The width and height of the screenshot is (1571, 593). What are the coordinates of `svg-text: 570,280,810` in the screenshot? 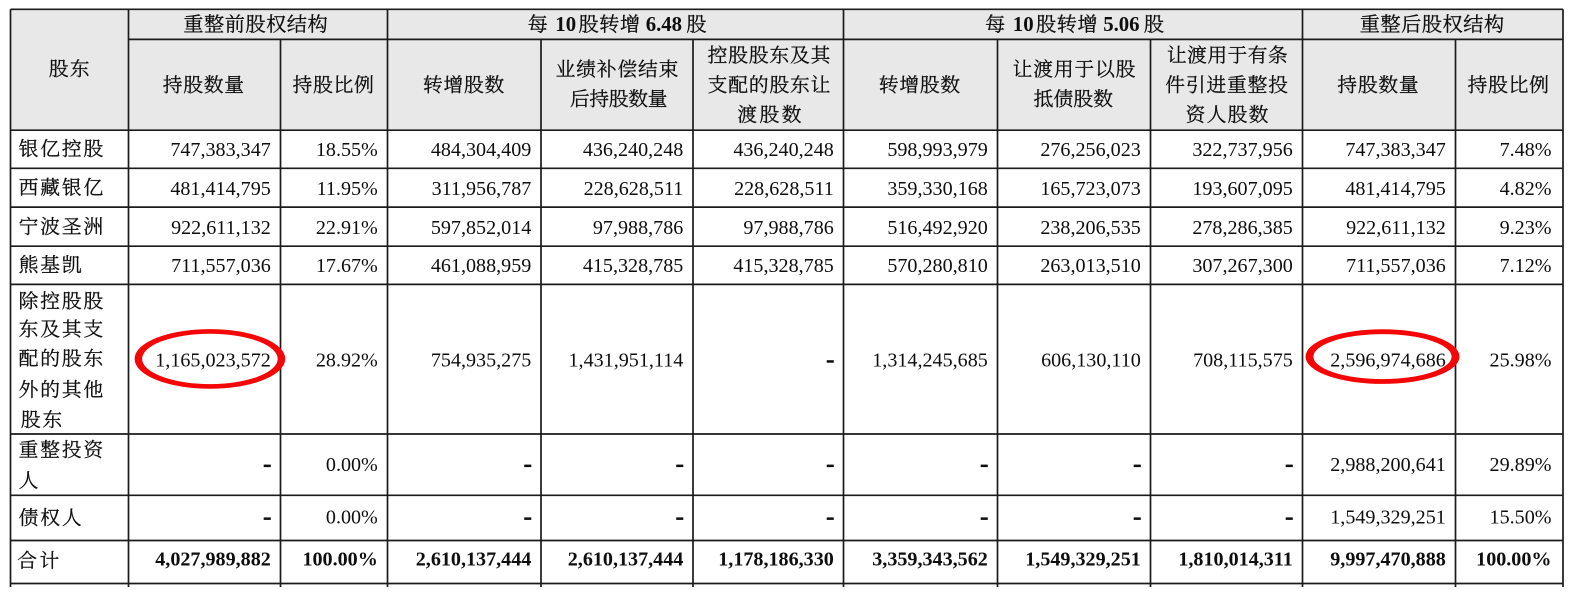 It's located at (937, 266).